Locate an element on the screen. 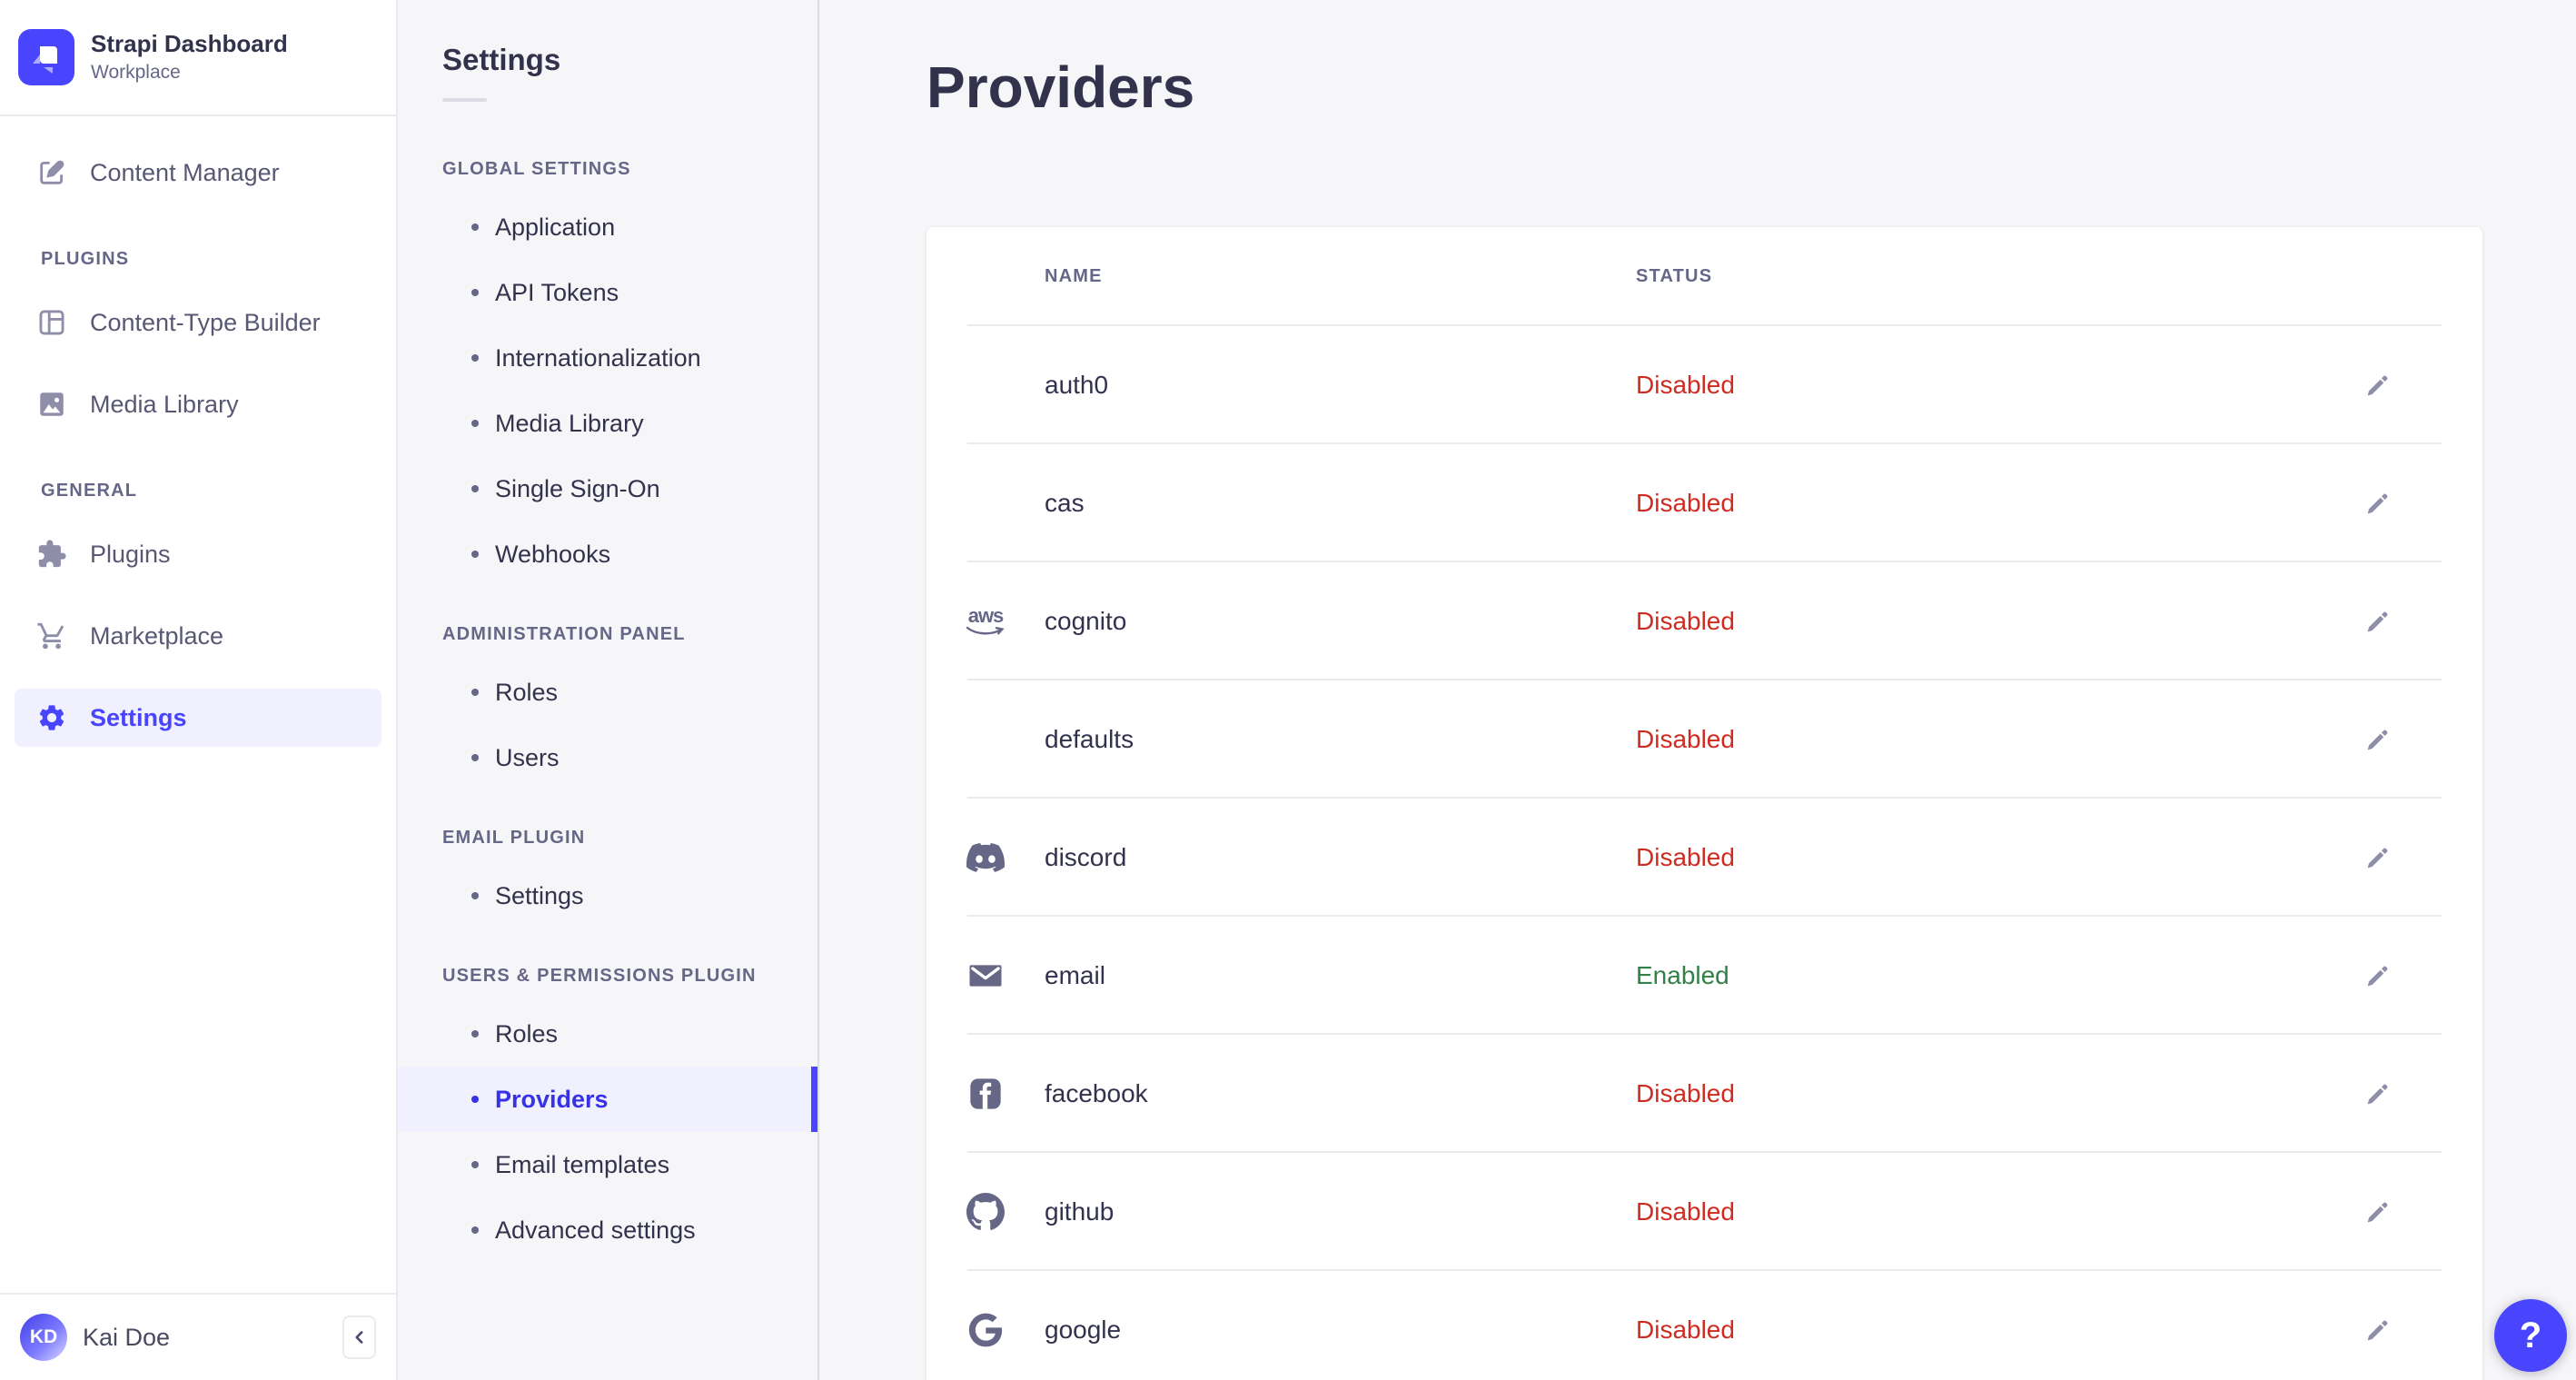 This screenshot has height=1380, width=2576. settings-gear-icon is located at coordinates (51, 717).